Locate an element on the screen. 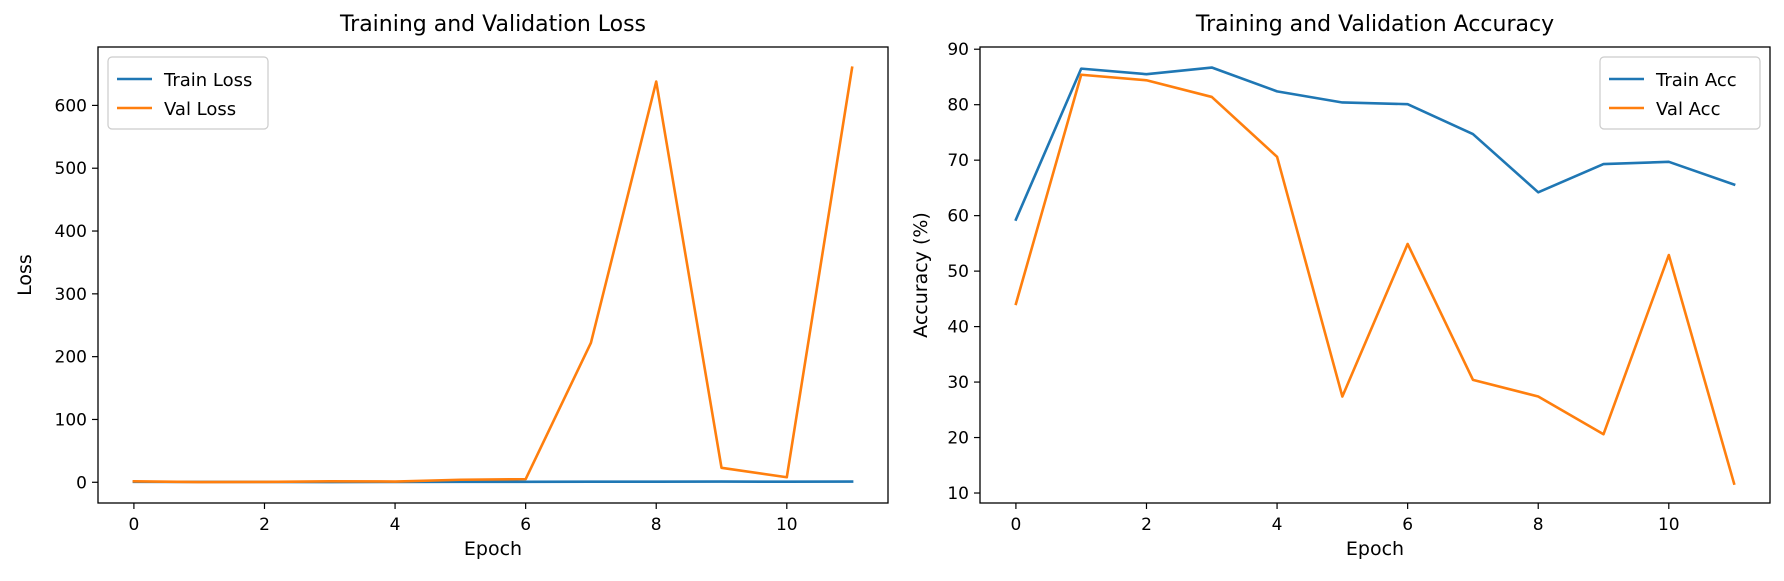  y-tick-label: 80 is located at coordinates (958, 106).